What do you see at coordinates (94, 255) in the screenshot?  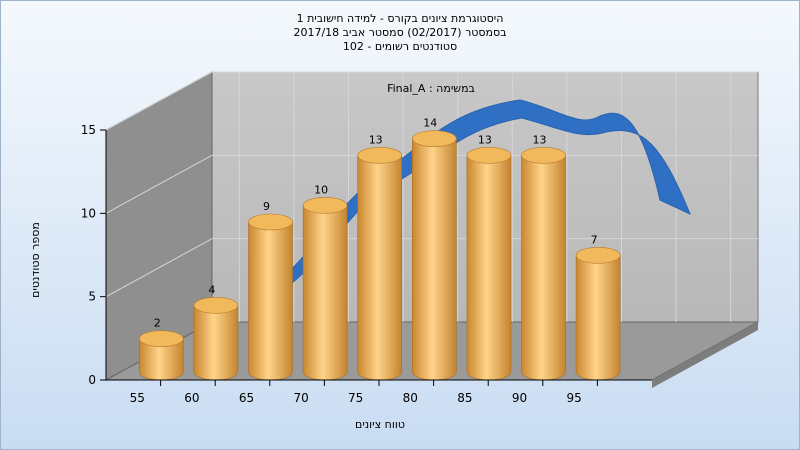 I see `y-axis-ticks: 0 5 10 15` at bounding box center [94, 255].